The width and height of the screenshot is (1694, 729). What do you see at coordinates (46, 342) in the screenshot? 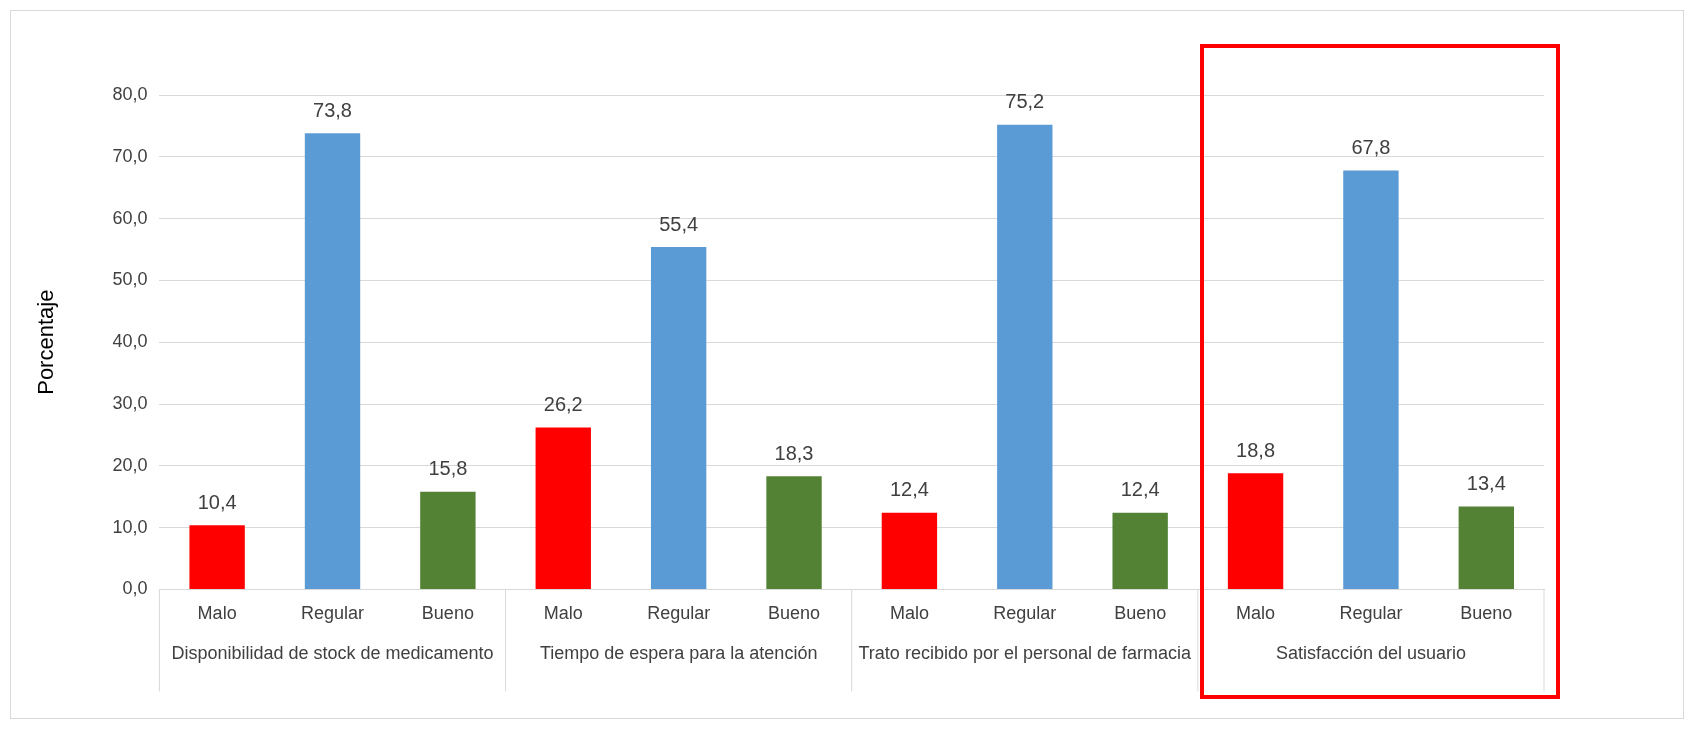
I see `y-axis-title: Porcentaje` at bounding box center [46, 342].